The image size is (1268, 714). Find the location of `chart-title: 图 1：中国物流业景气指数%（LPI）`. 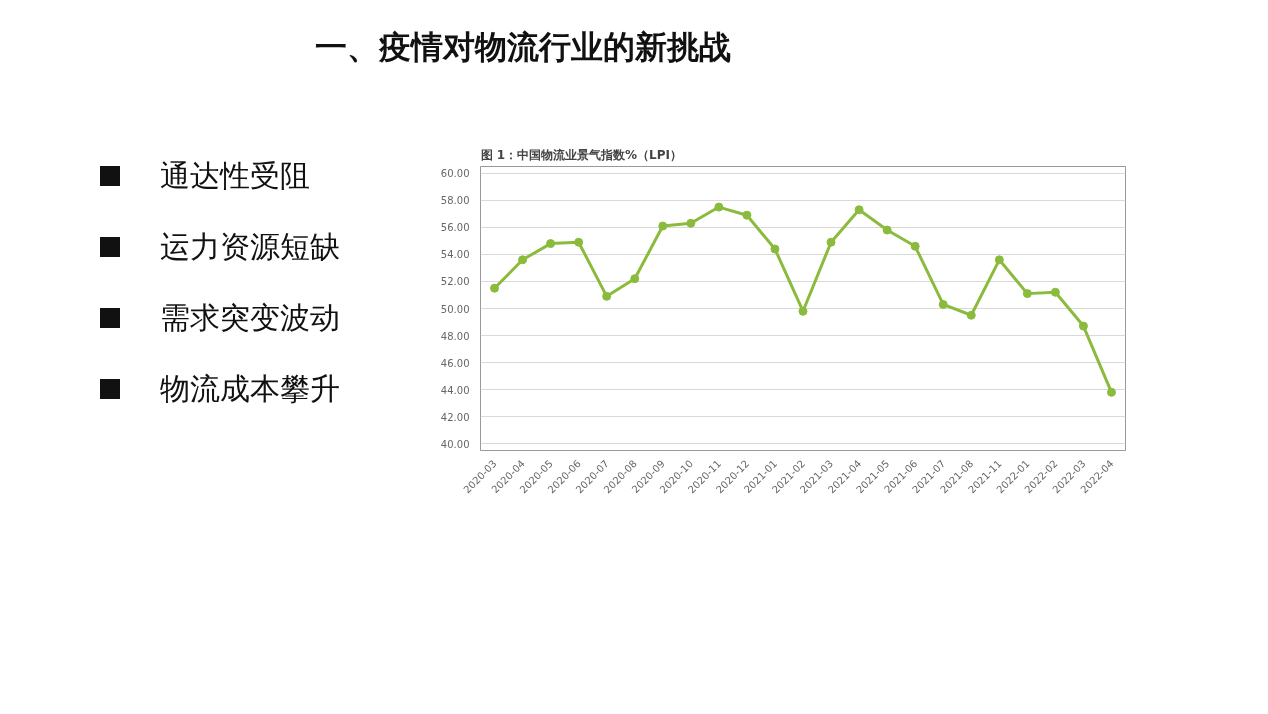

chart-title: 图 1：中国物流业景气指数%（LPI） is located at coordinates (581, 154).